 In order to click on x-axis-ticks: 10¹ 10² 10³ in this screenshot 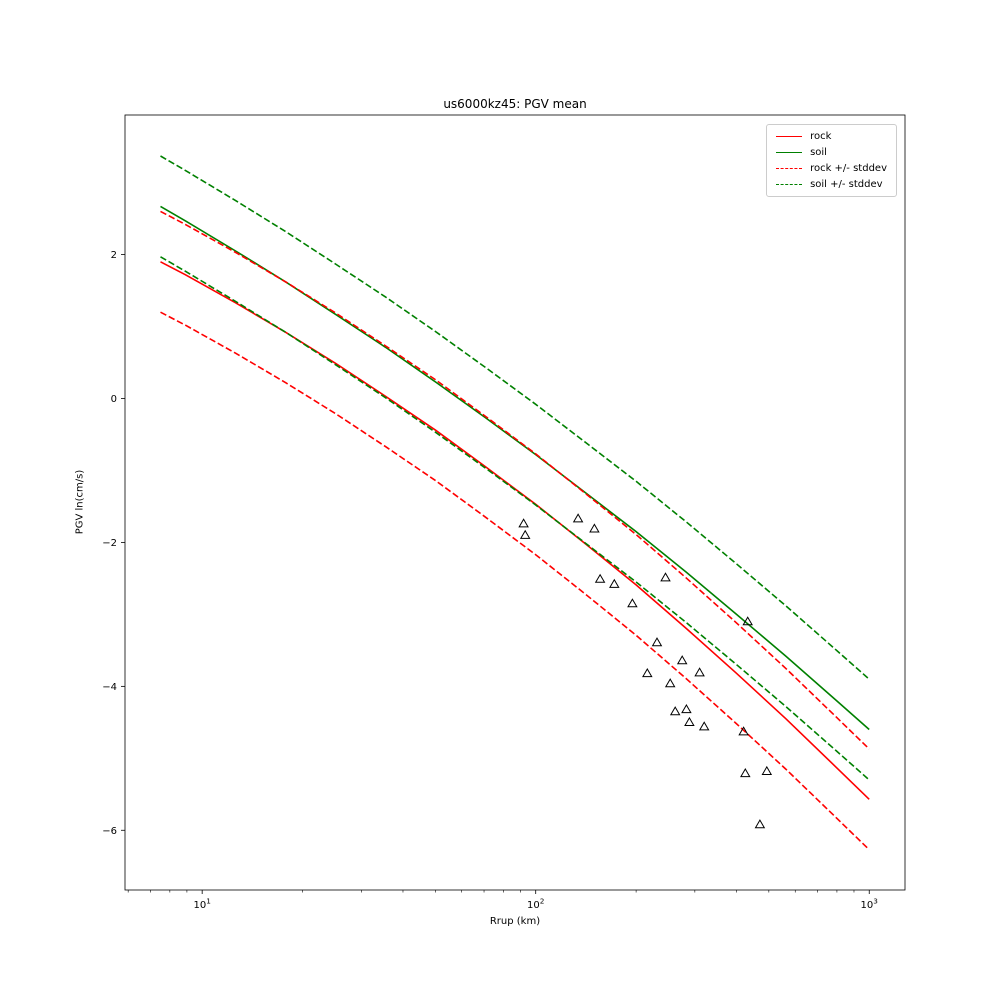, I will do `click(503, 901)`.